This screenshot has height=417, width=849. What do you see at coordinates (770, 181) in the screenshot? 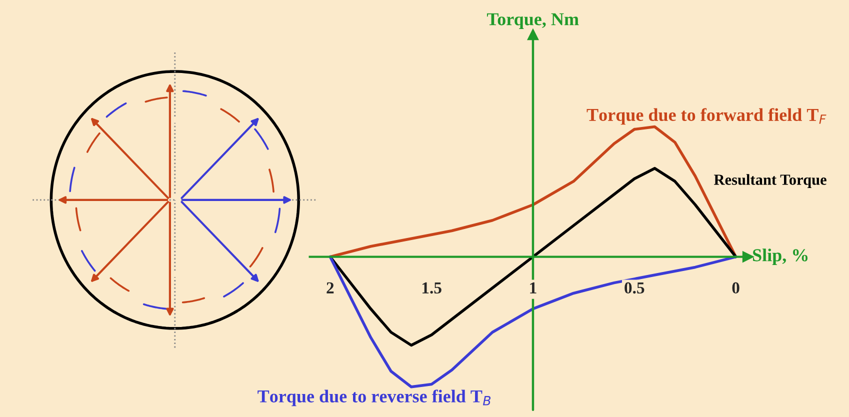
I see `series-label: Resultant Torque` at bounding box center [770, 181].